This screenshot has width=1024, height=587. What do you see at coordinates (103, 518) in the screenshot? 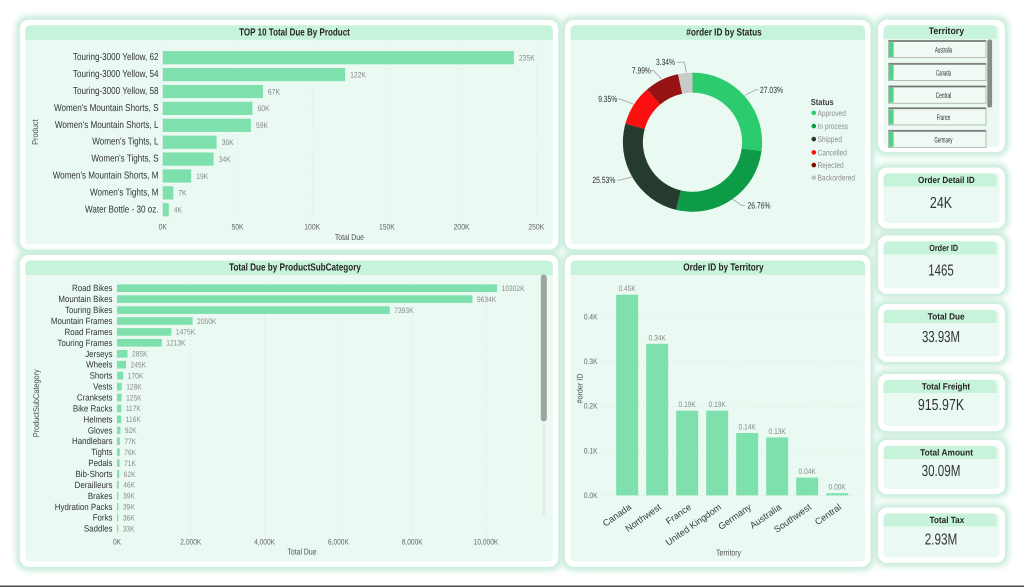
I see `svg-text: Forks` at bounding box center [103, 518].